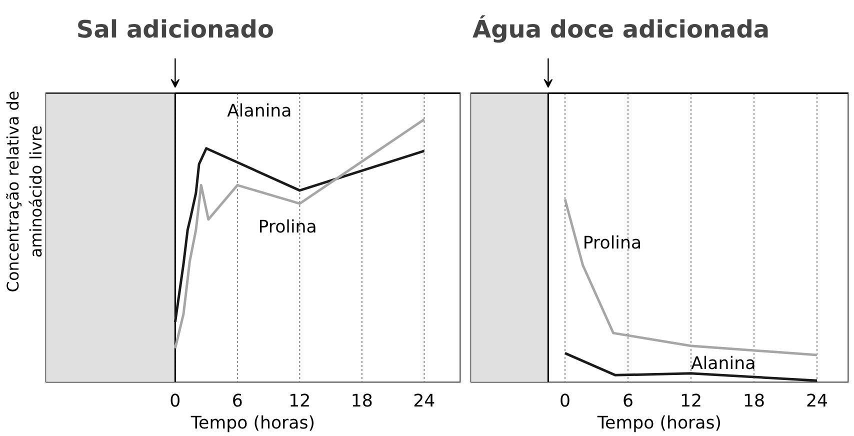 The width and height of the screenshot is (854, 436). I want to click on y-axis-title: Concentração relativa de aminoácido livre, so click(25, 191).